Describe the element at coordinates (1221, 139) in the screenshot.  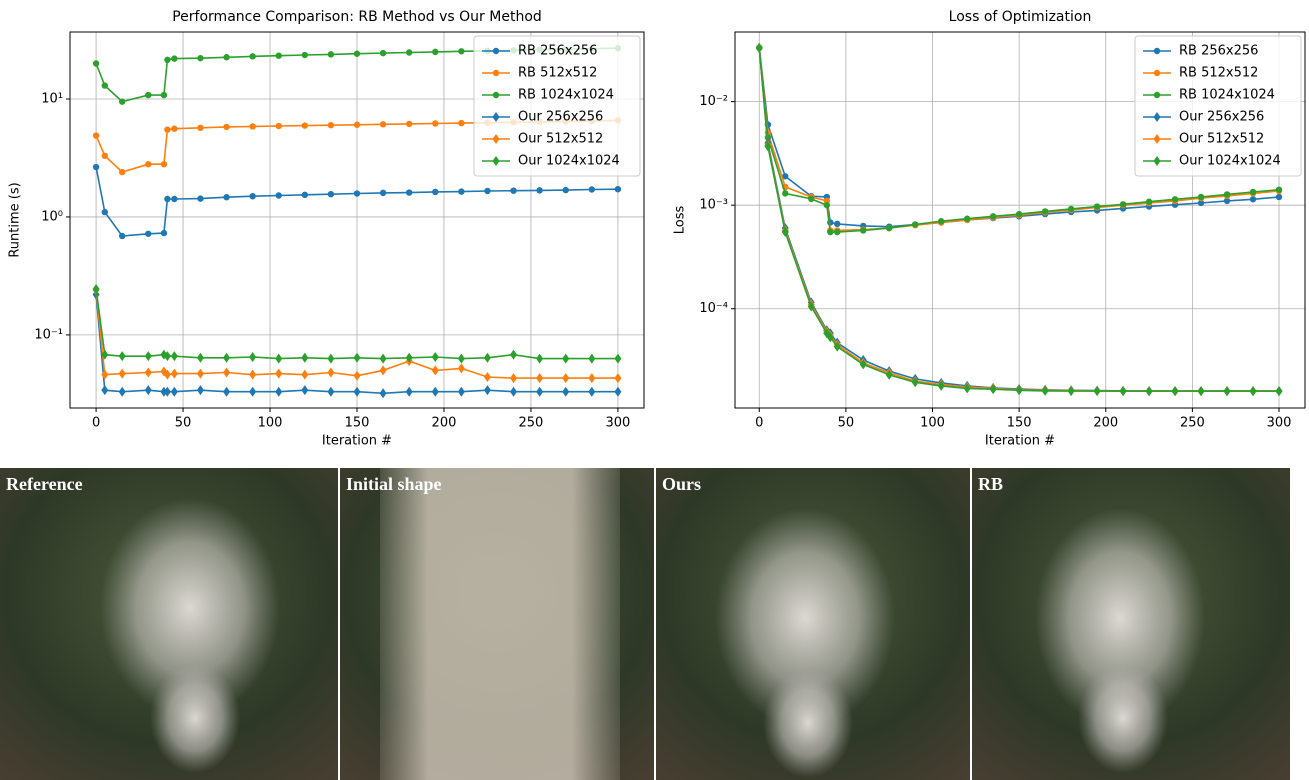
I see `legend-label: Our 512x512` at that location.